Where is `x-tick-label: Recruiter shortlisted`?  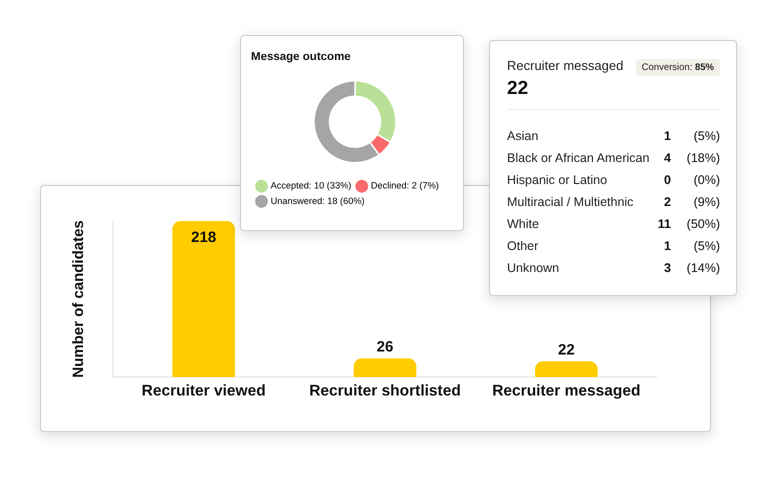 x-tick-label: Recruiter shortlisted is located at coordinates (385, 391).